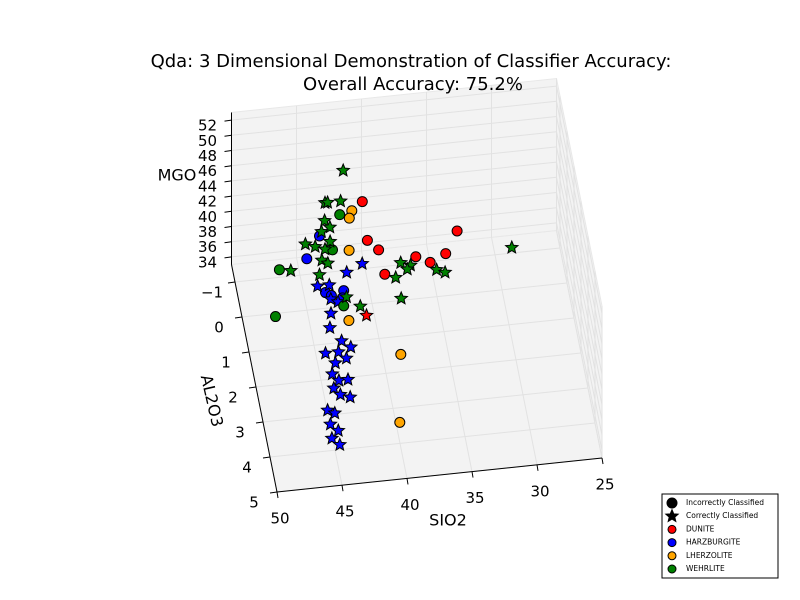 This screenshot has width=800, height=600. Describe the element at coordinates (413, 84) in the screenshot. I see `chart-subtitle: Overall Accuracy: 75.2%` at that location.